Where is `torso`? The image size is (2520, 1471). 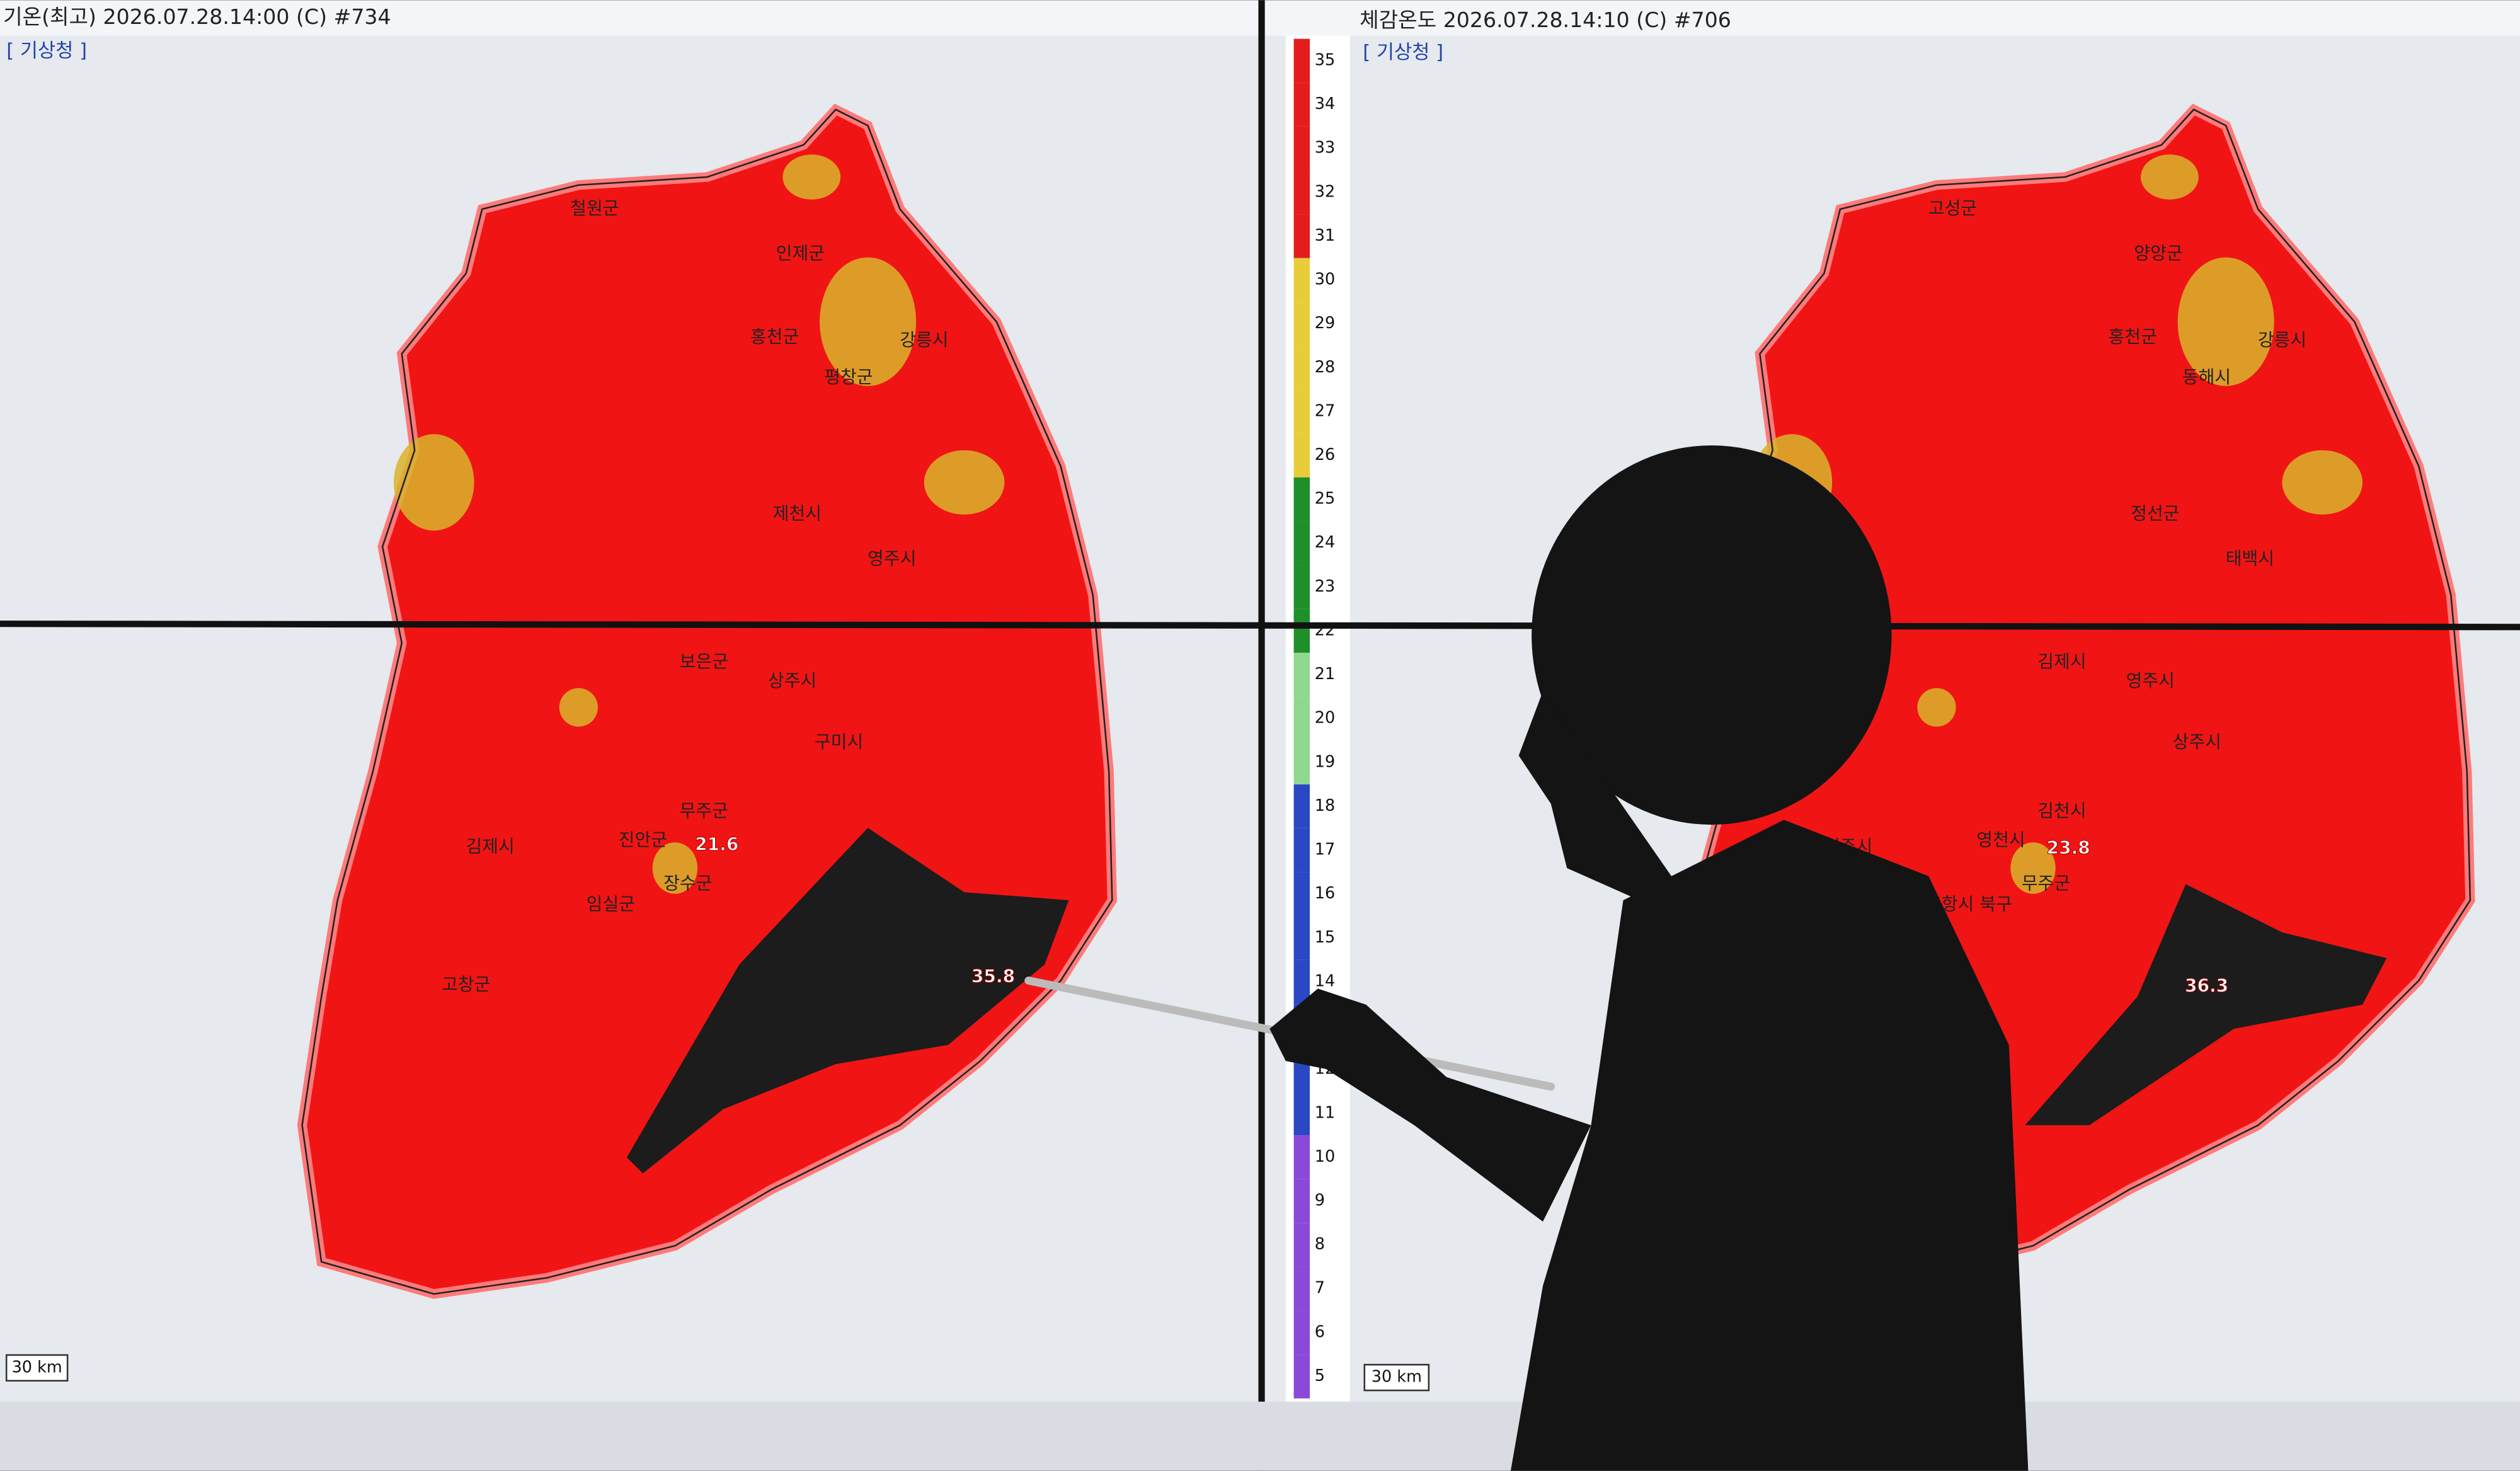 torso is located at coordinates (1769, 1145).